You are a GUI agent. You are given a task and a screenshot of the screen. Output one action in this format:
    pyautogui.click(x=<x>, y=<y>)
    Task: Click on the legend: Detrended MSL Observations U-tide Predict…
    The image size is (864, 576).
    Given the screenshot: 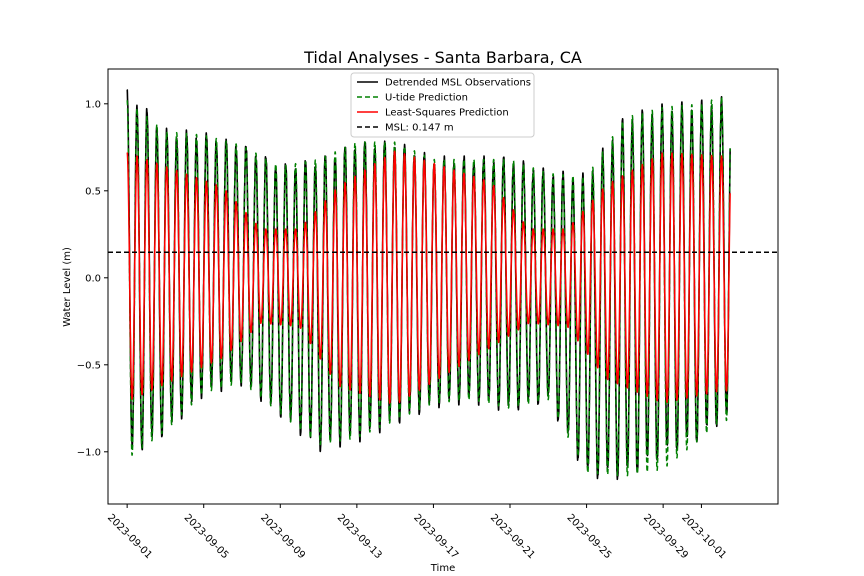 What is the action you would take?
    pyautogui.click(x=442, y=105)
    